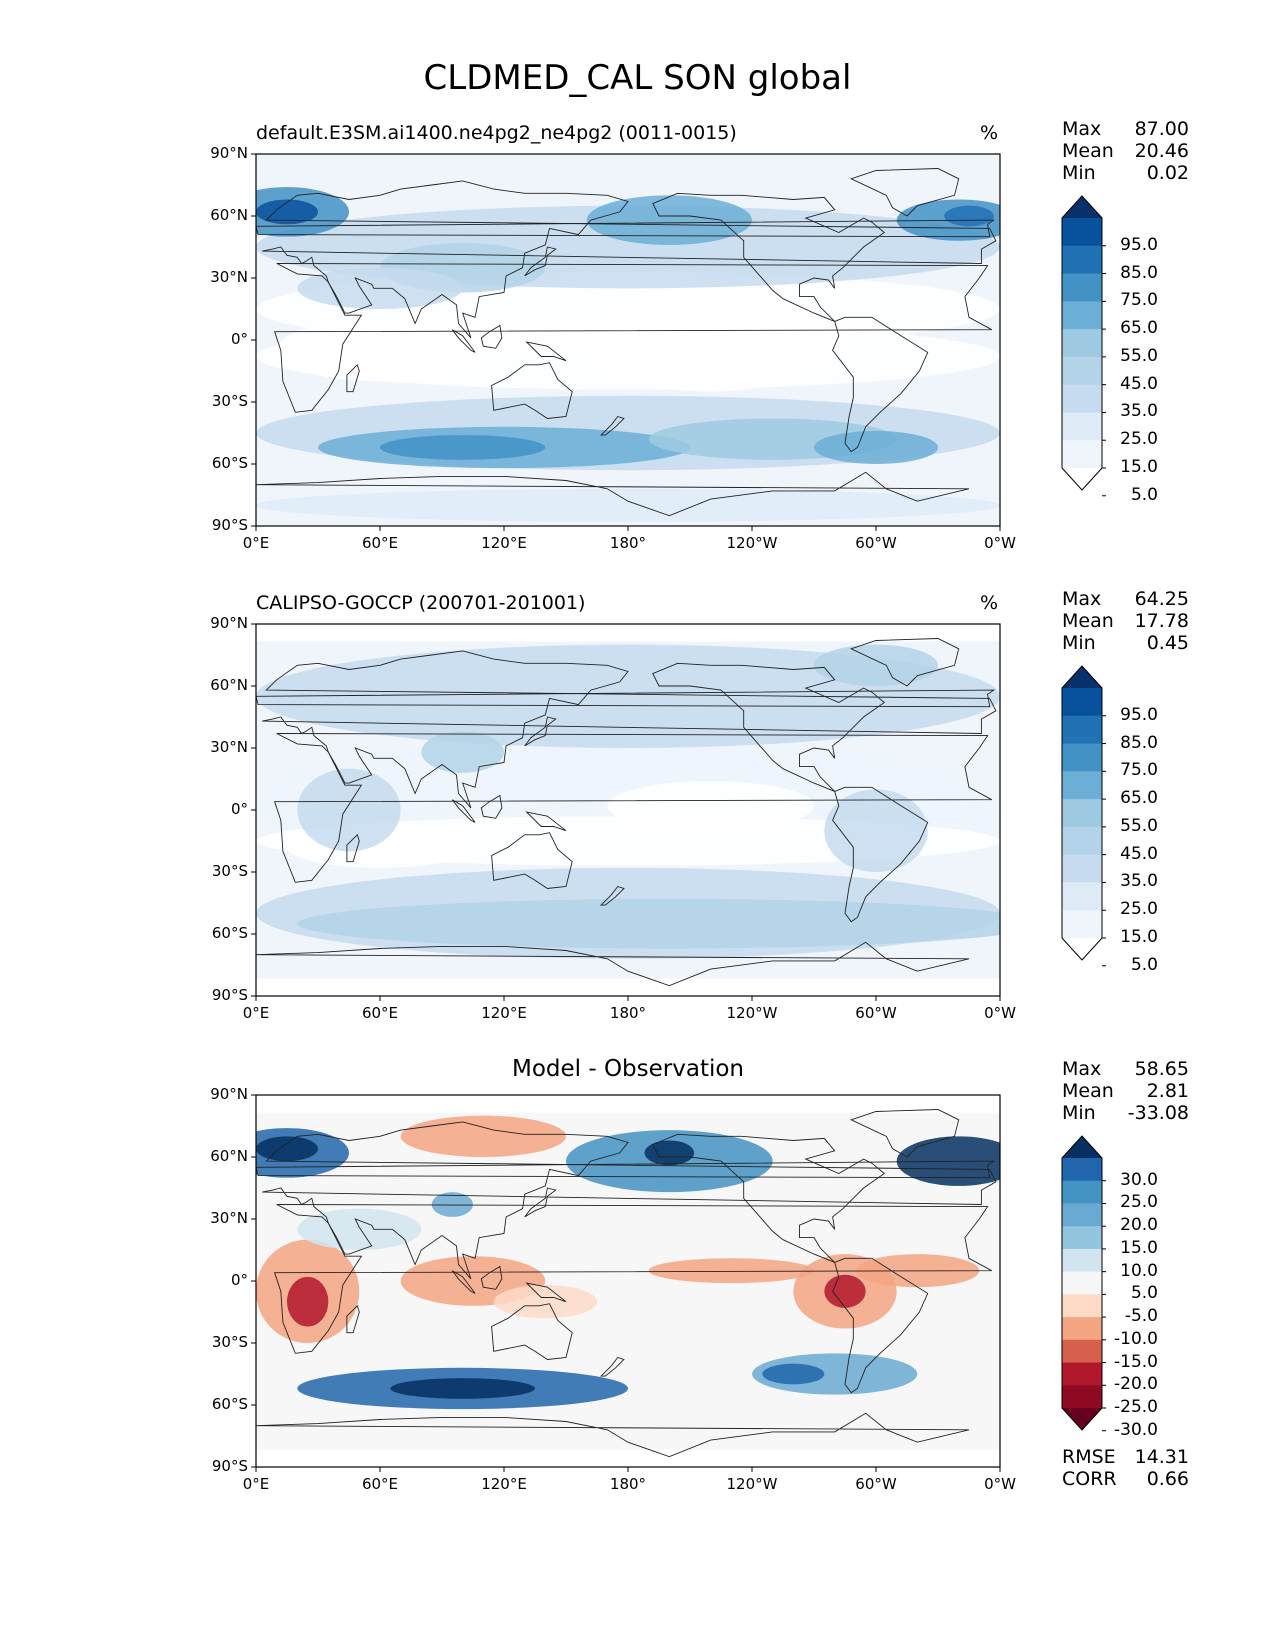 The height and width of the screenshot is (1650, 1275). I want to click on coastline-namerica, so click(769, 257).